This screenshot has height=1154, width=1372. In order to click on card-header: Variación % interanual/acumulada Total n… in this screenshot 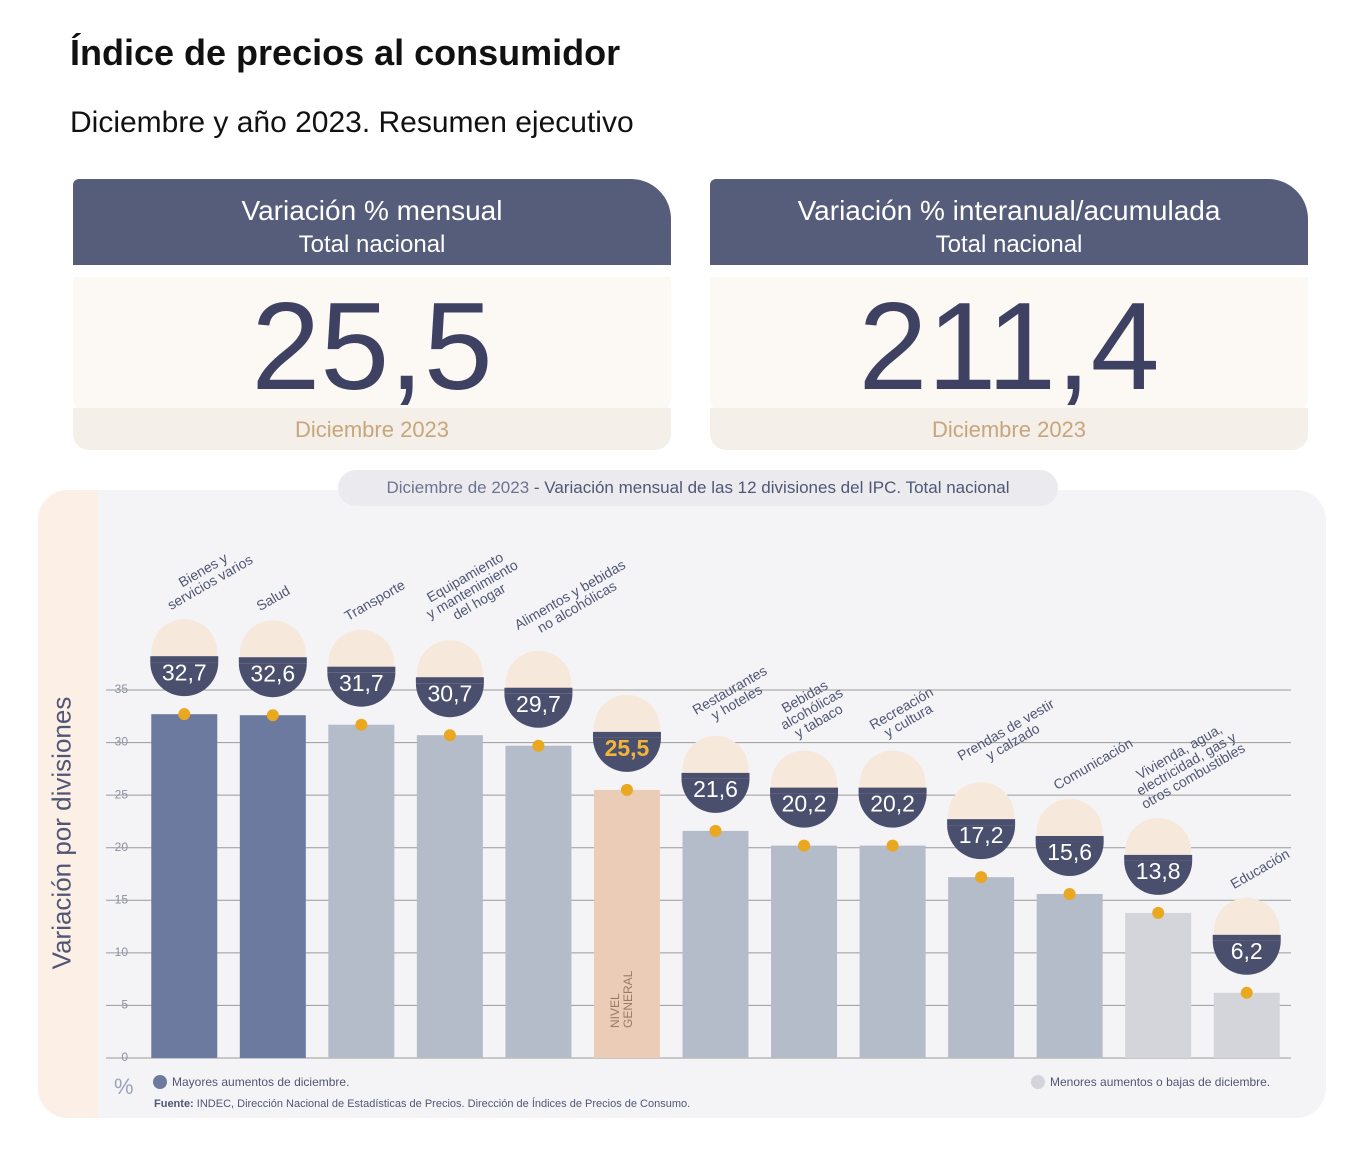, I will do `click(1009, 222)`.